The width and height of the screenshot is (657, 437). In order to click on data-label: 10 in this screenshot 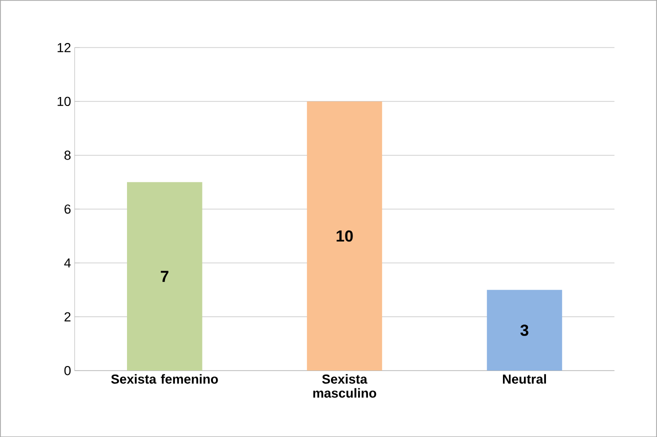, I will do `click(344, 236)`.